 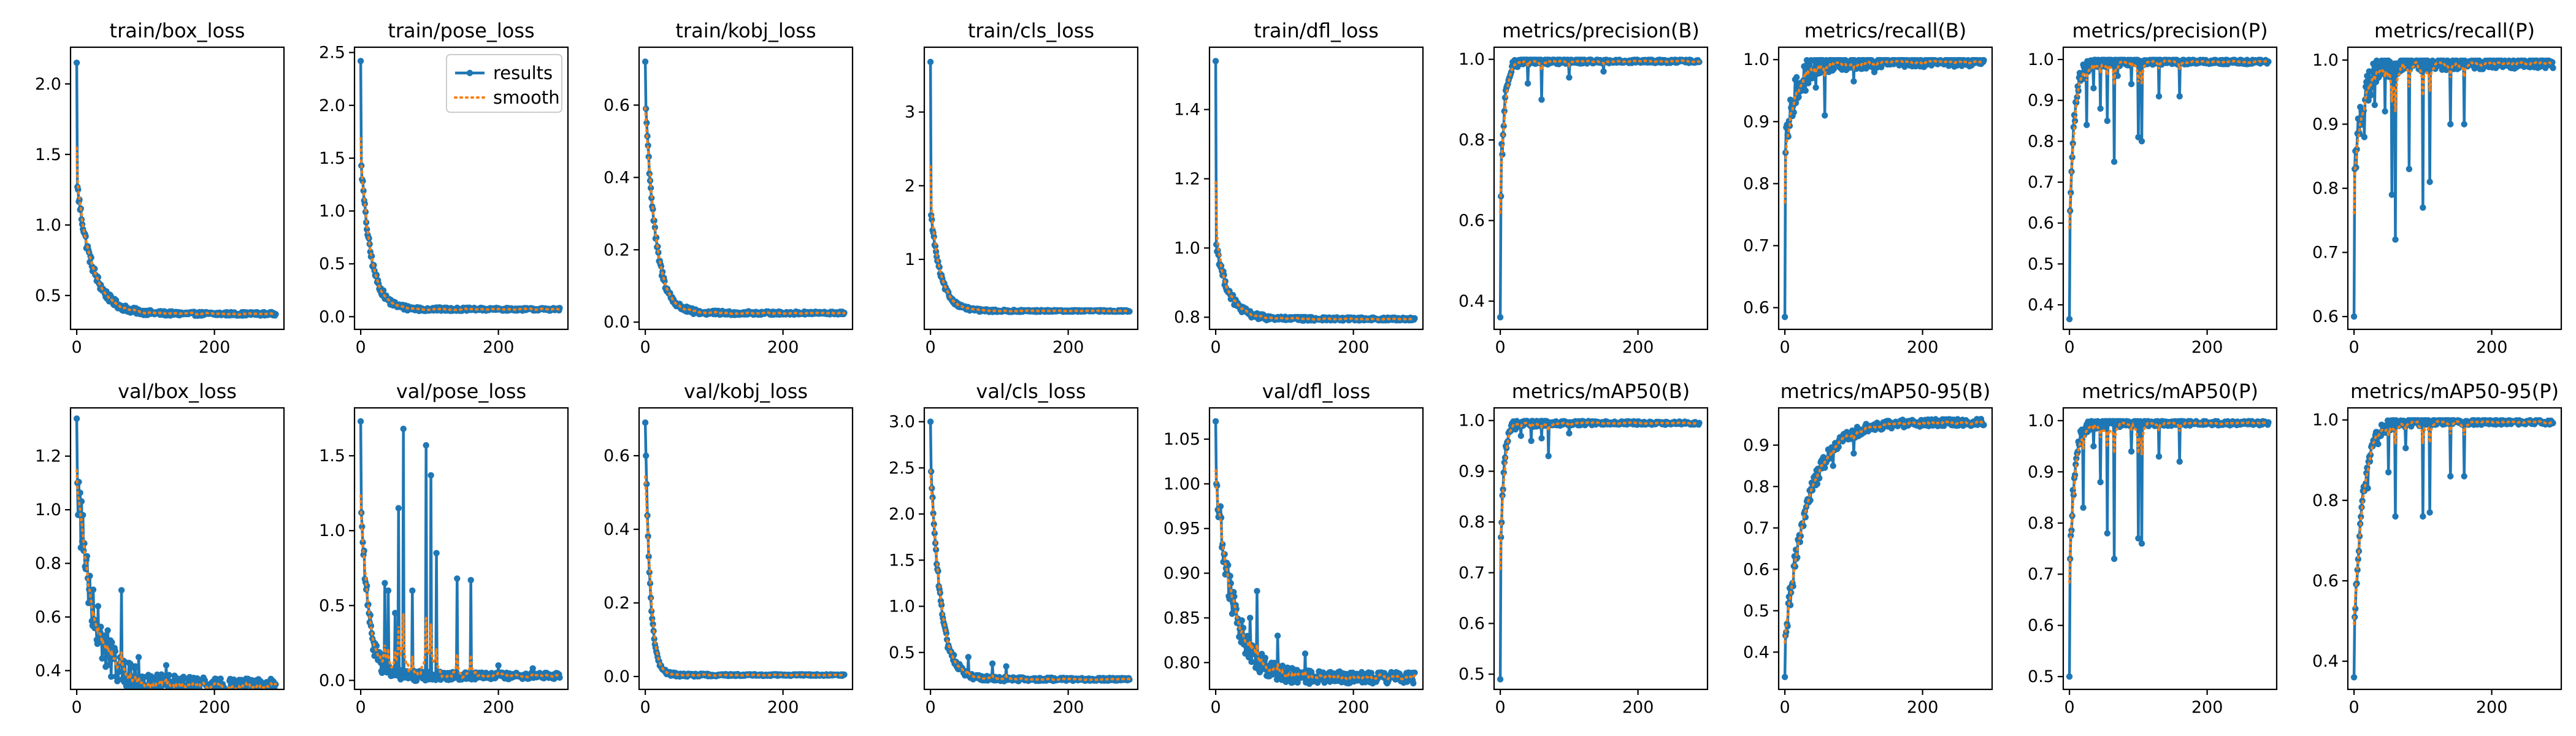 I want to click on panel-title: val/box_loss, so click(x=177, y=391).